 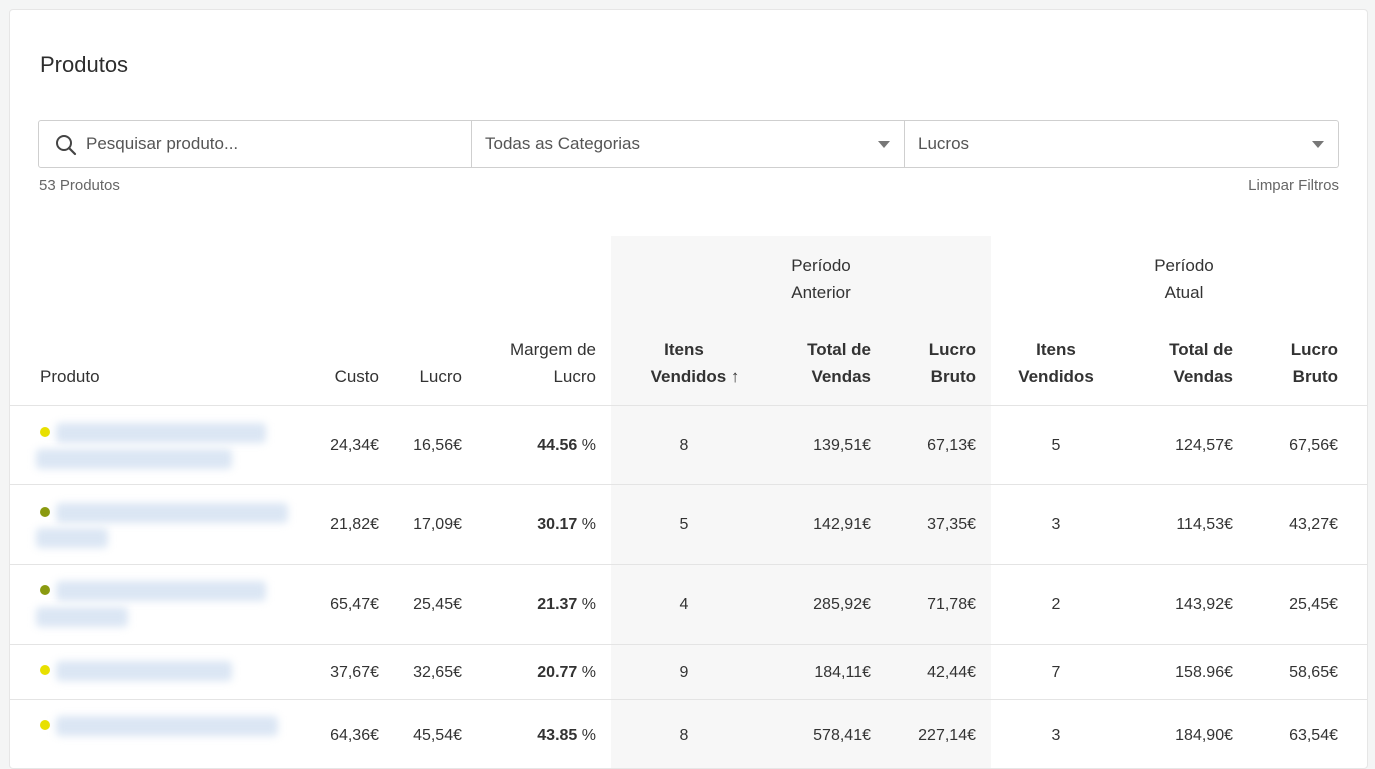 I want to click on search-box, so click(x=255, y=144).